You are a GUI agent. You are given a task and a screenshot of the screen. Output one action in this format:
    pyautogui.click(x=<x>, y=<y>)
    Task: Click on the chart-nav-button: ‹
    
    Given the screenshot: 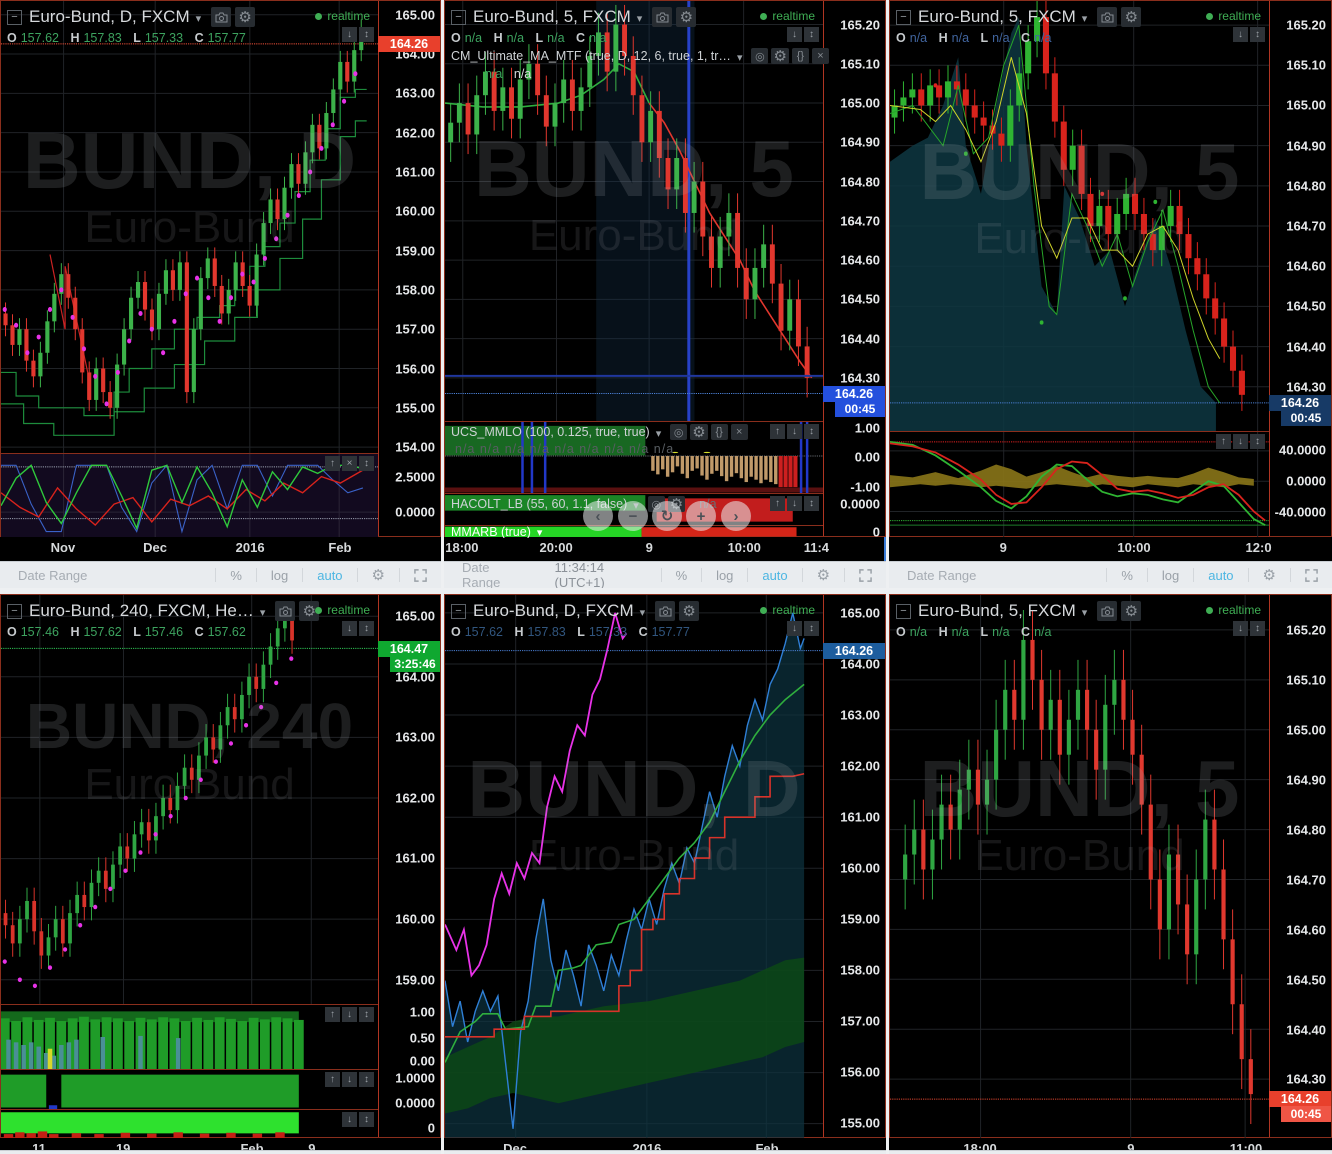 What is the action you would take?
    pyautogui.click(x=598, y=516)
    